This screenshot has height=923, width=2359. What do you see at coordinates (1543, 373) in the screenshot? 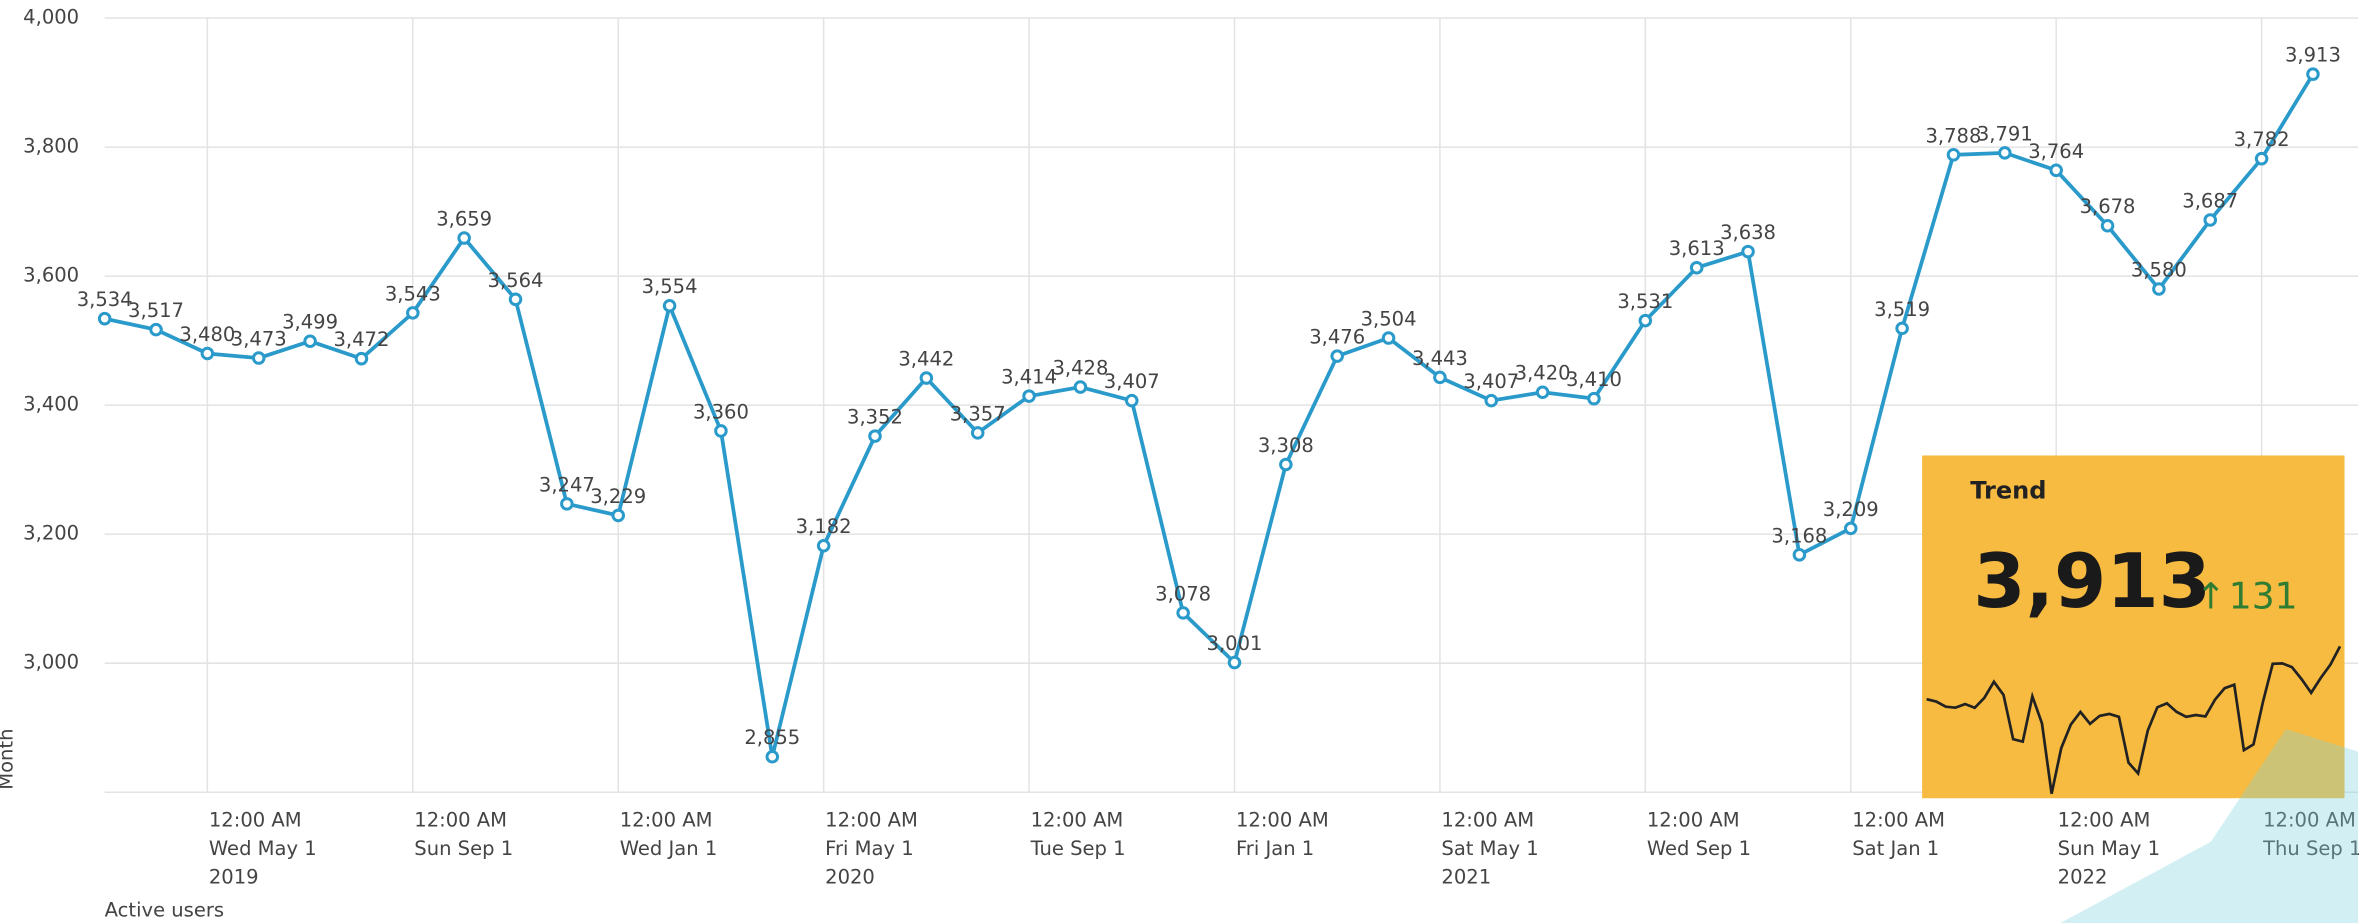
I see `data-label: 3,420` at bounding box center [1543, 373].